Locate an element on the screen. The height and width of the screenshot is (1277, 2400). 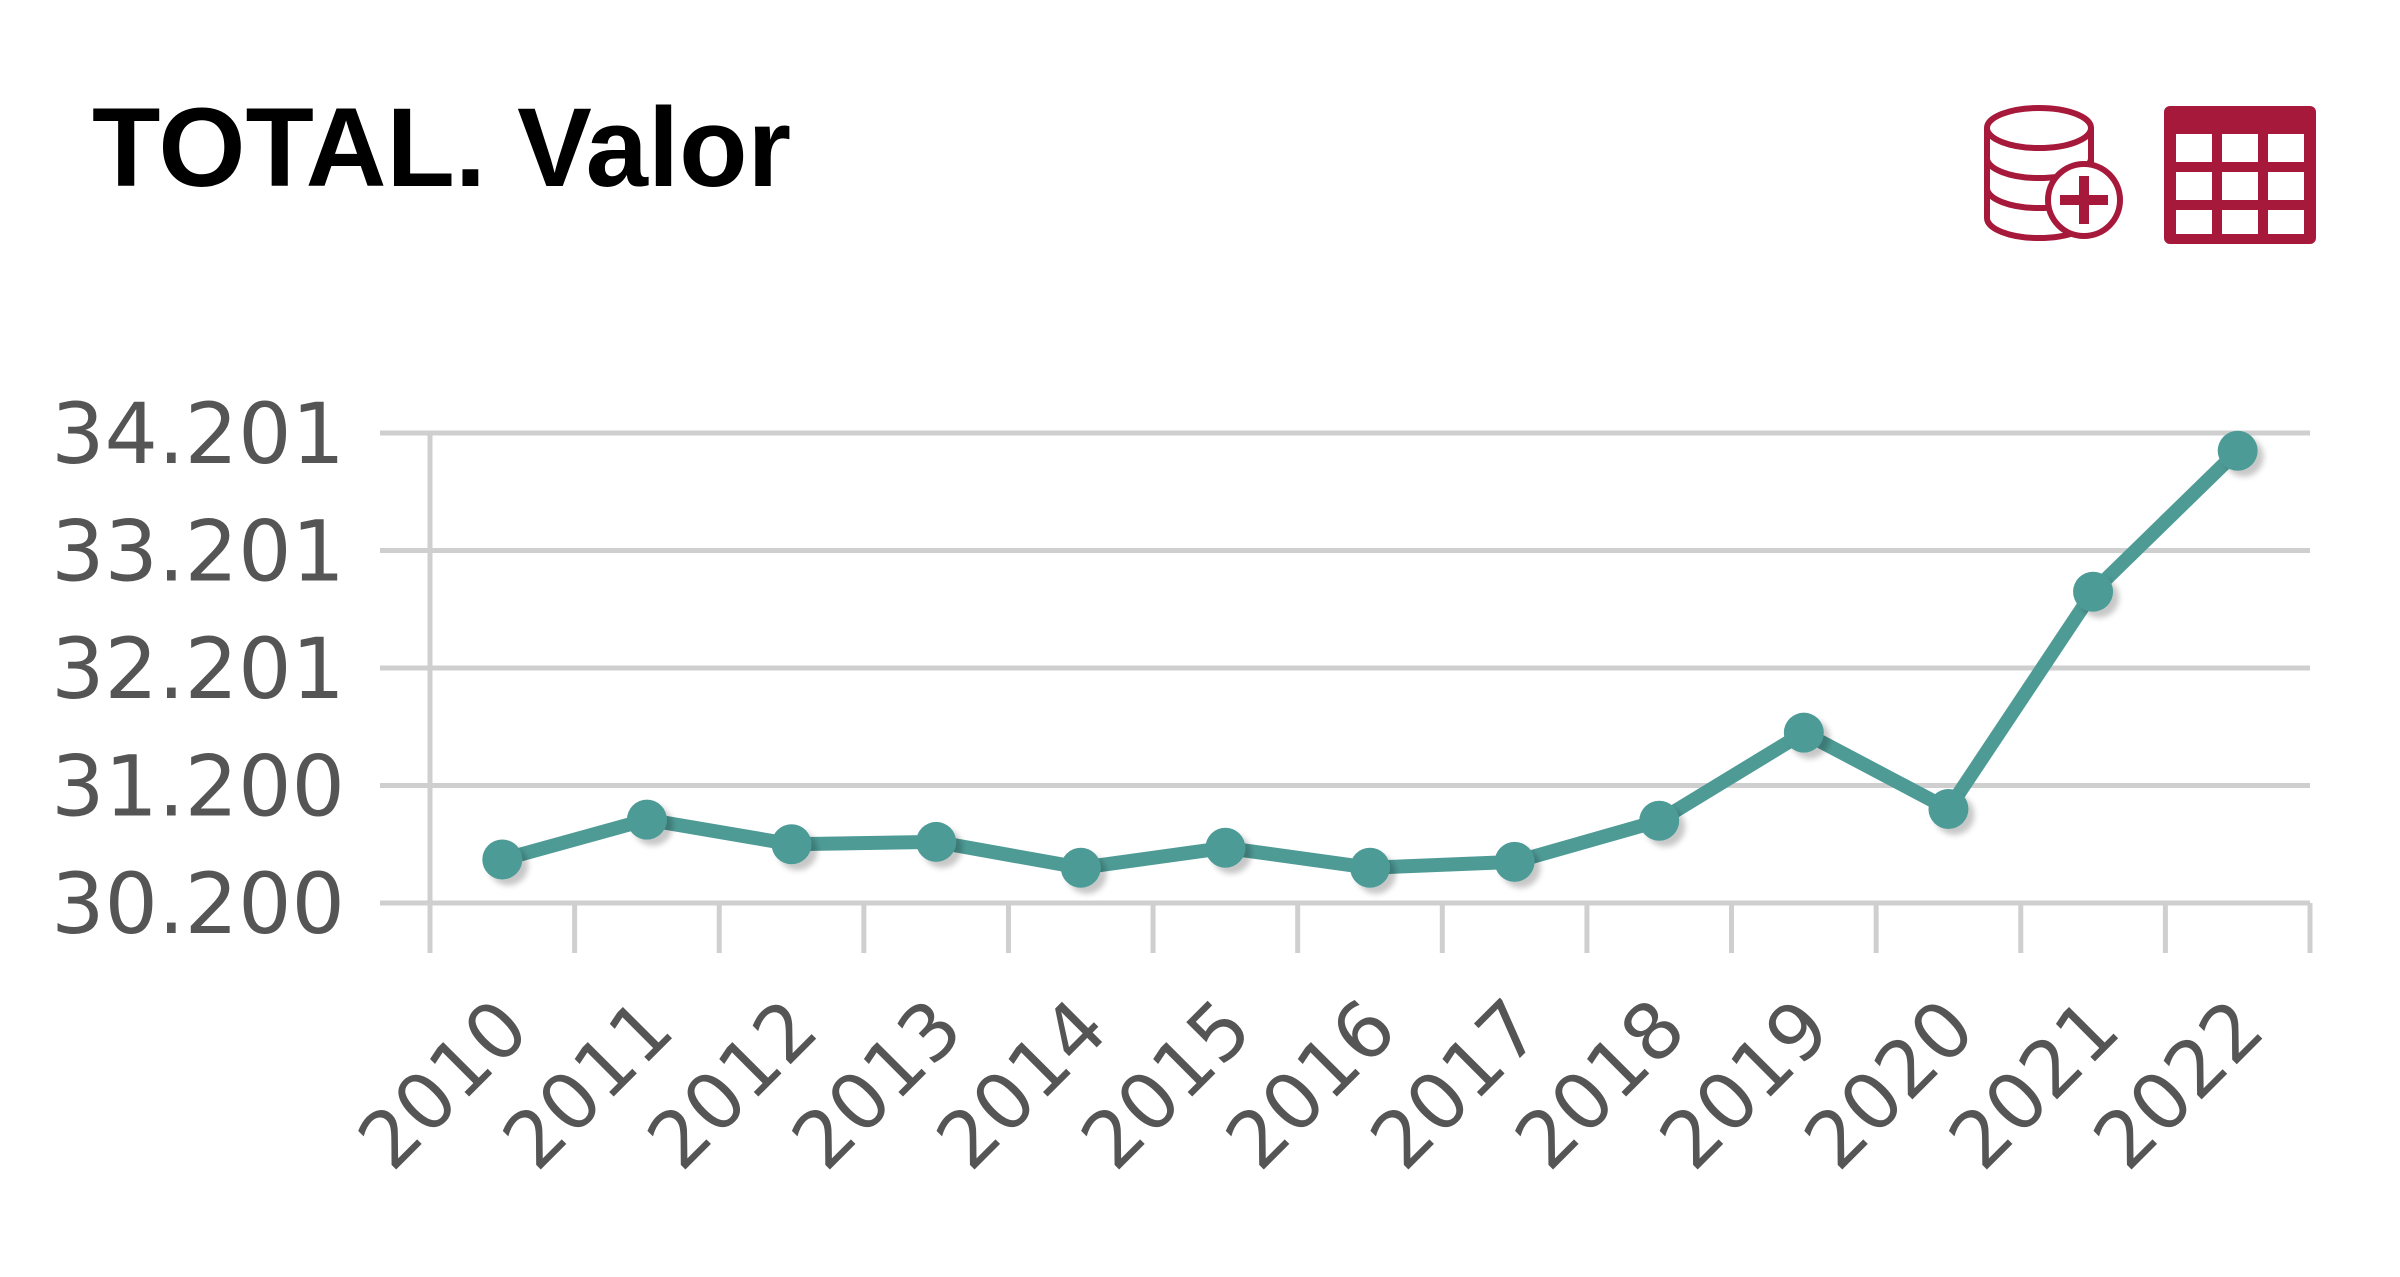
x-tick-label: 2012 is located at coordinates (733, 1085).